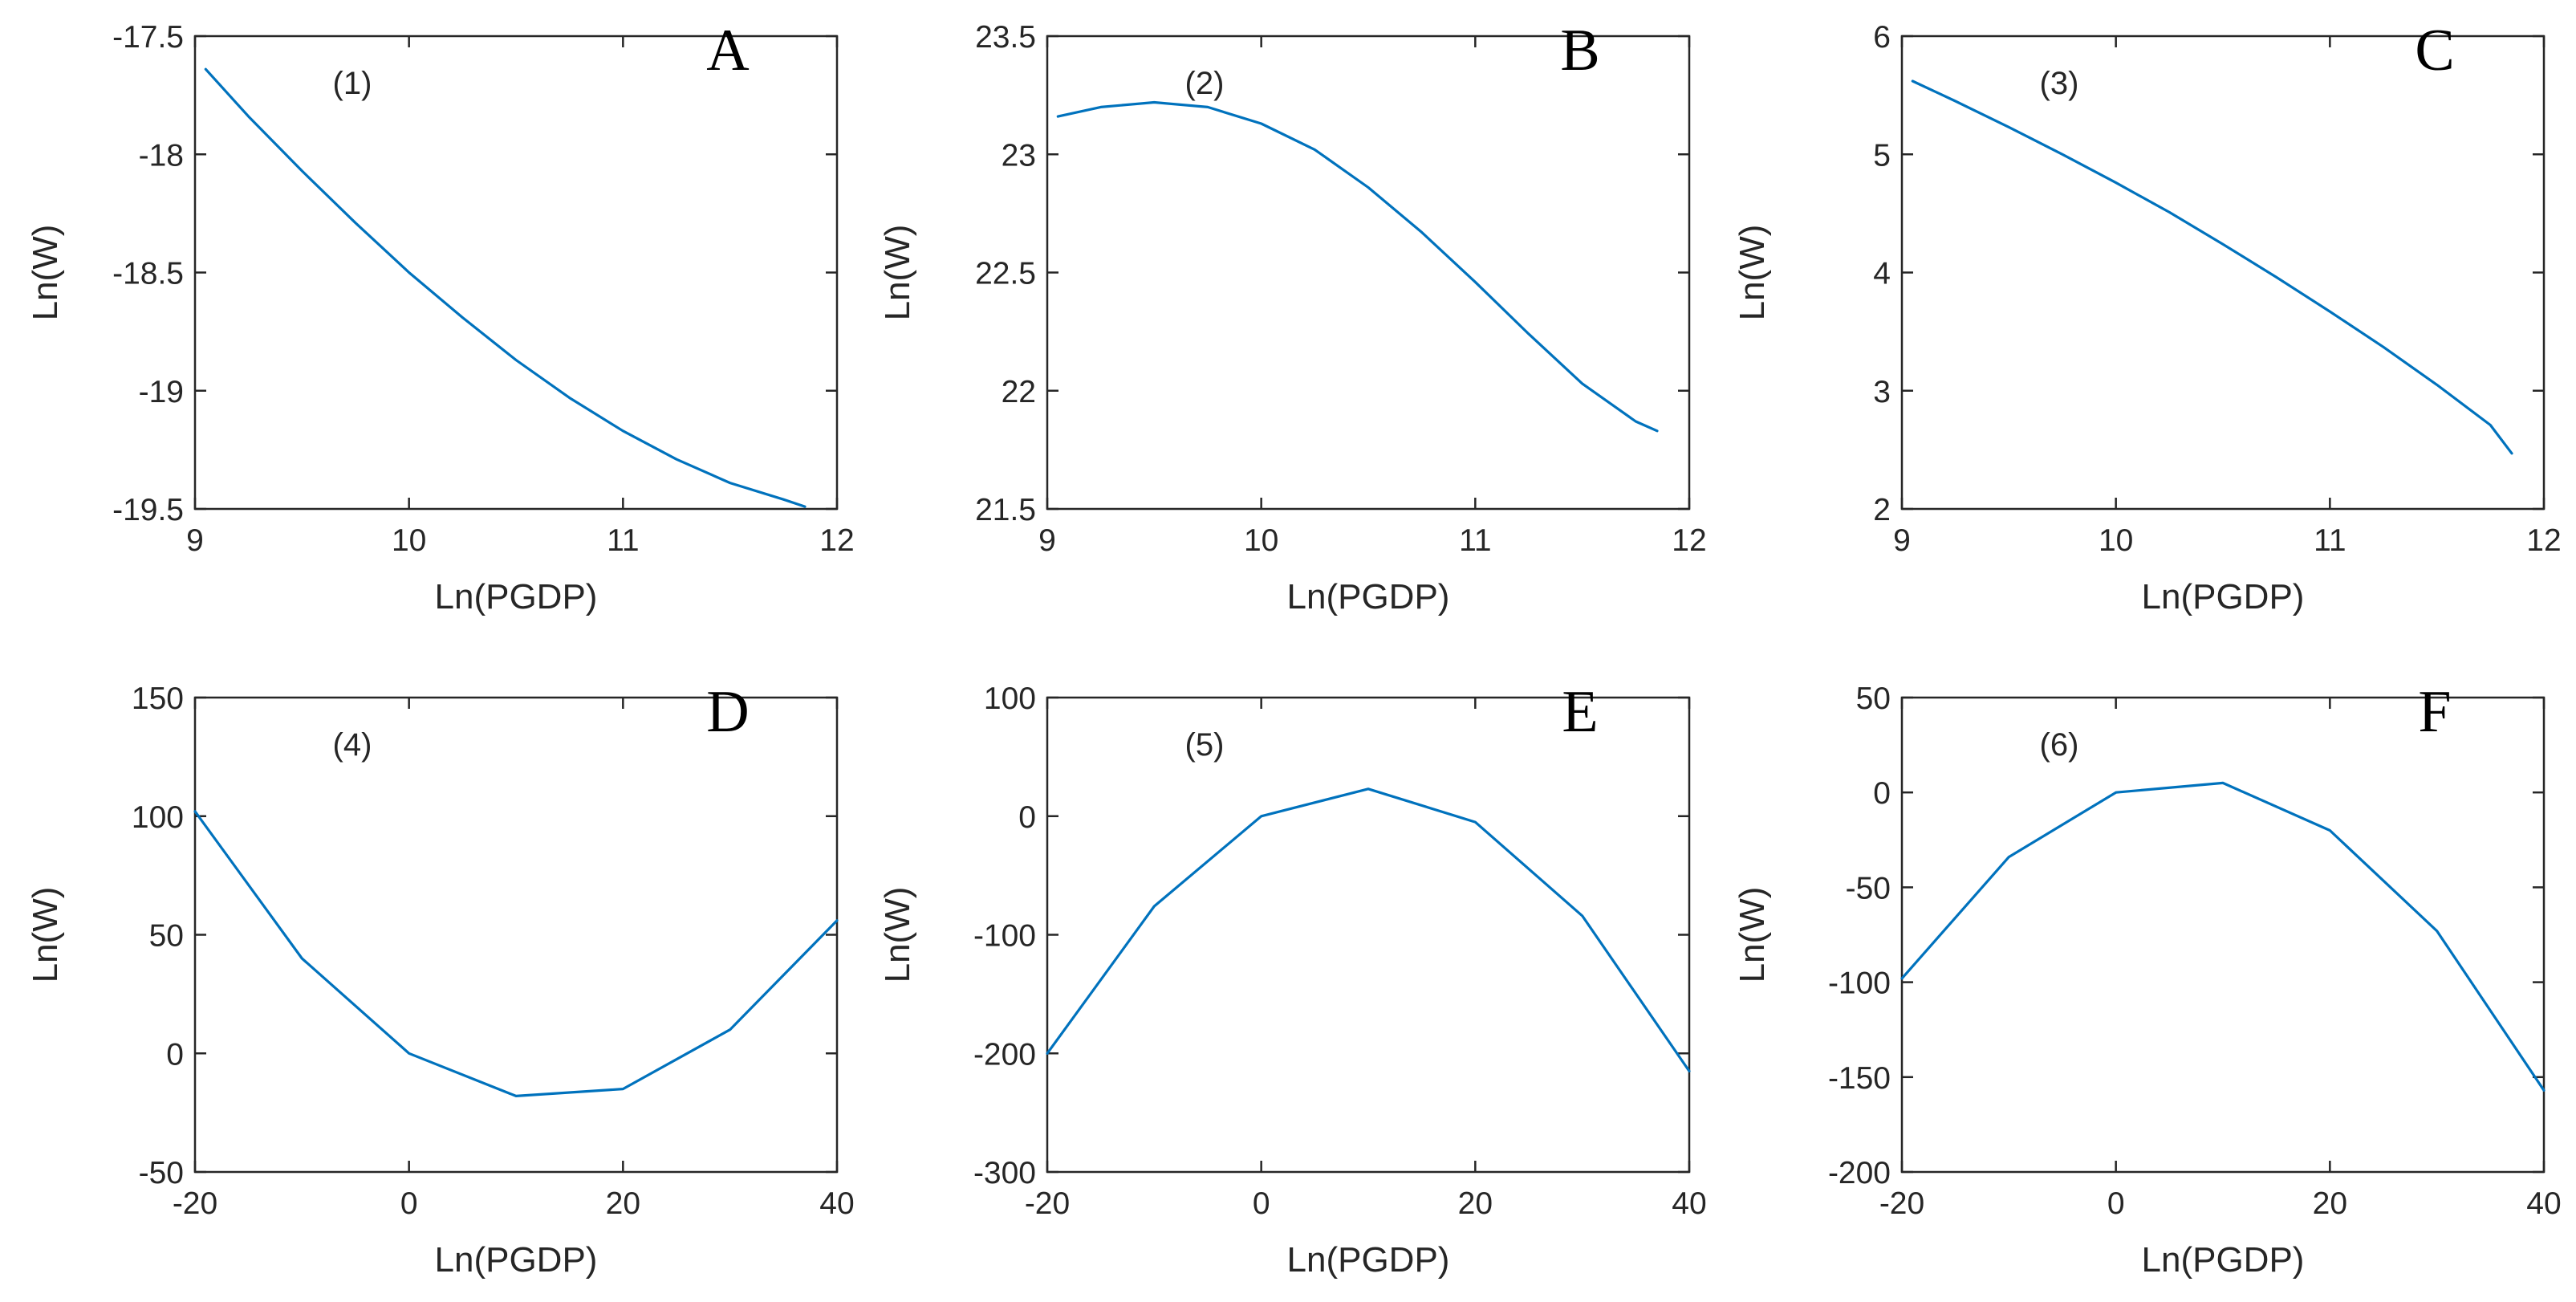 The image size is (2576, 1302). What do you see at coordinates (1019, 155) in the screenshot?
I see `y-tick-label-b: 23` at bounding box center [1019, 155].